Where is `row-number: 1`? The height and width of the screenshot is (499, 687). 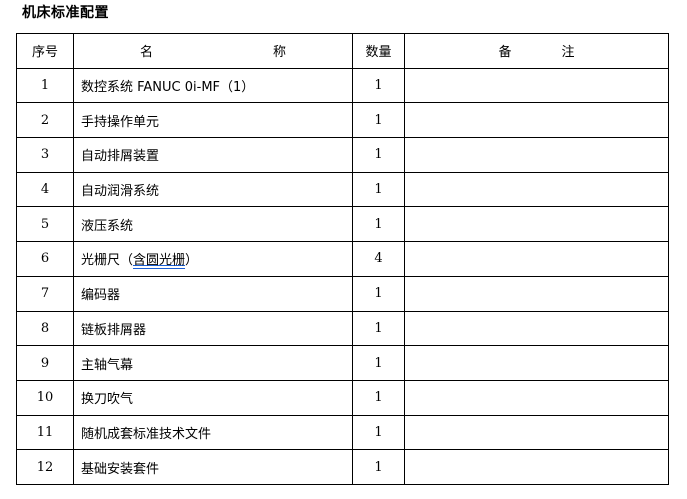
row-number: 1 is located at coordinates (45, 85).